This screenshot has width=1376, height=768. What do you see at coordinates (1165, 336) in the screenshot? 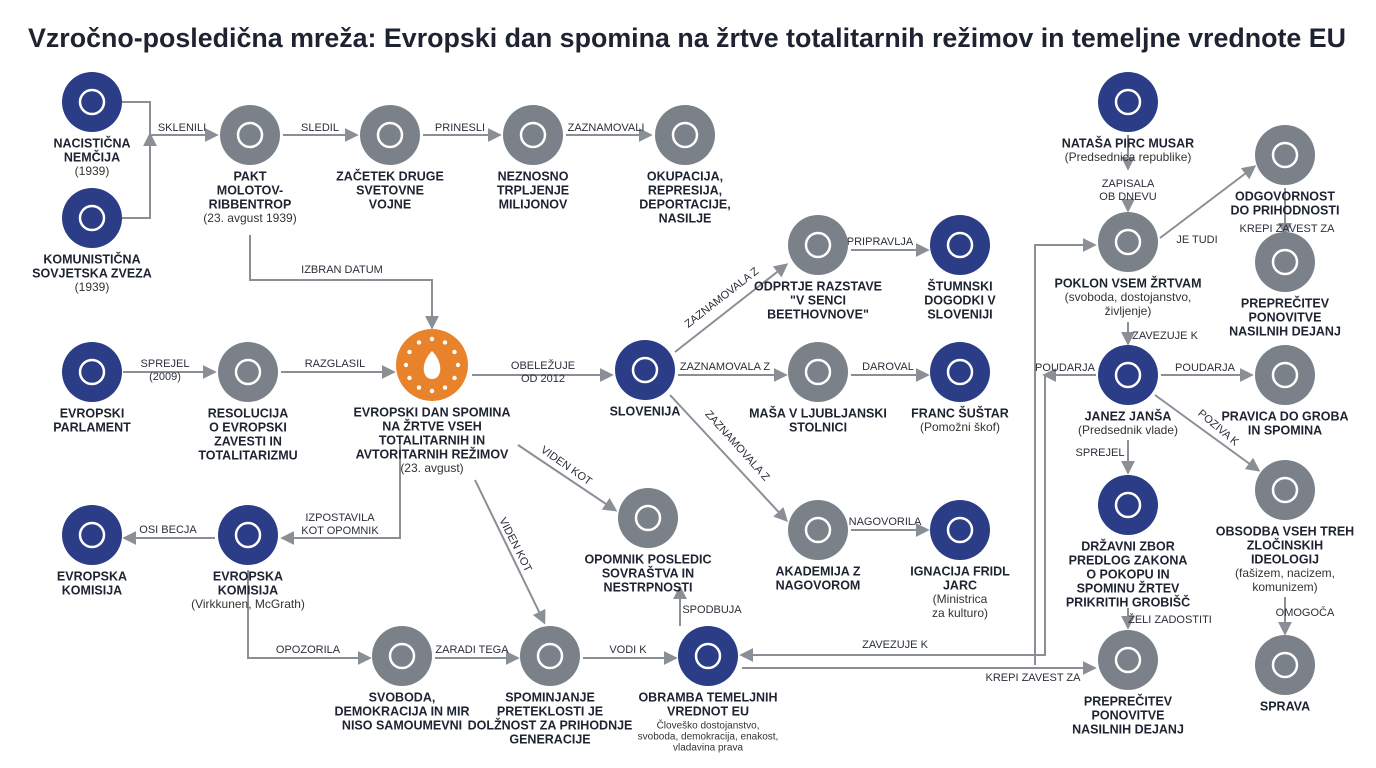
I see `edge-label: ZAVEZUJE K` at bounding box center [1165, 336].